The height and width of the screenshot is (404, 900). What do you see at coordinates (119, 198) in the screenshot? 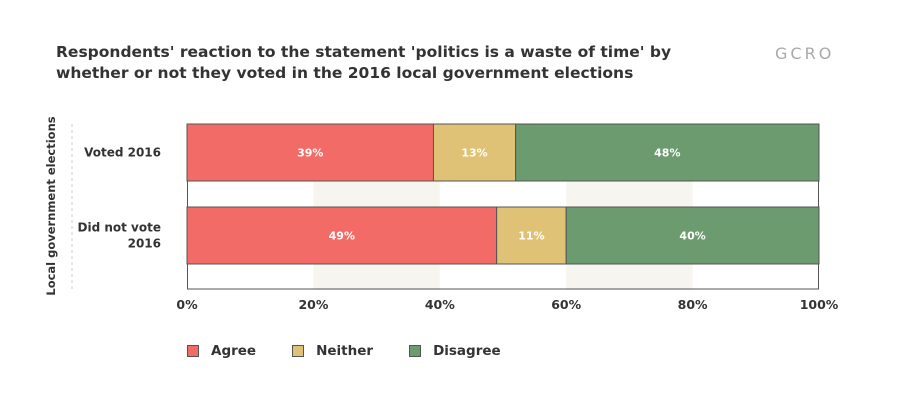
I see `category-labels: Voted 2016 Did not vote 2016` at bounding box center [119, 198].